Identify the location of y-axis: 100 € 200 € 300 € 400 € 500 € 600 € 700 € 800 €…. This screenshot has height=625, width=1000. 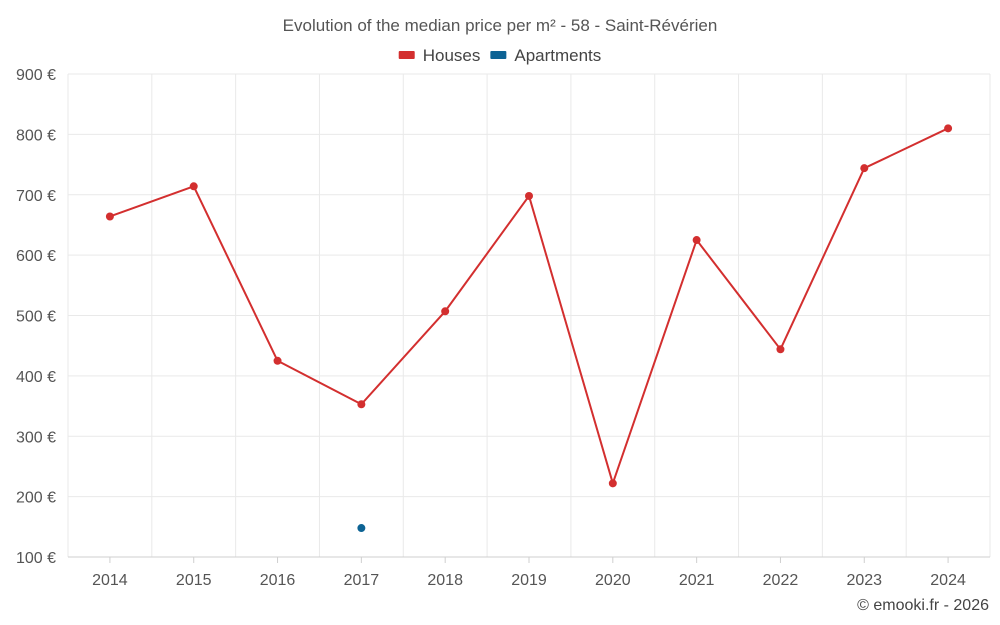
(36, 317).